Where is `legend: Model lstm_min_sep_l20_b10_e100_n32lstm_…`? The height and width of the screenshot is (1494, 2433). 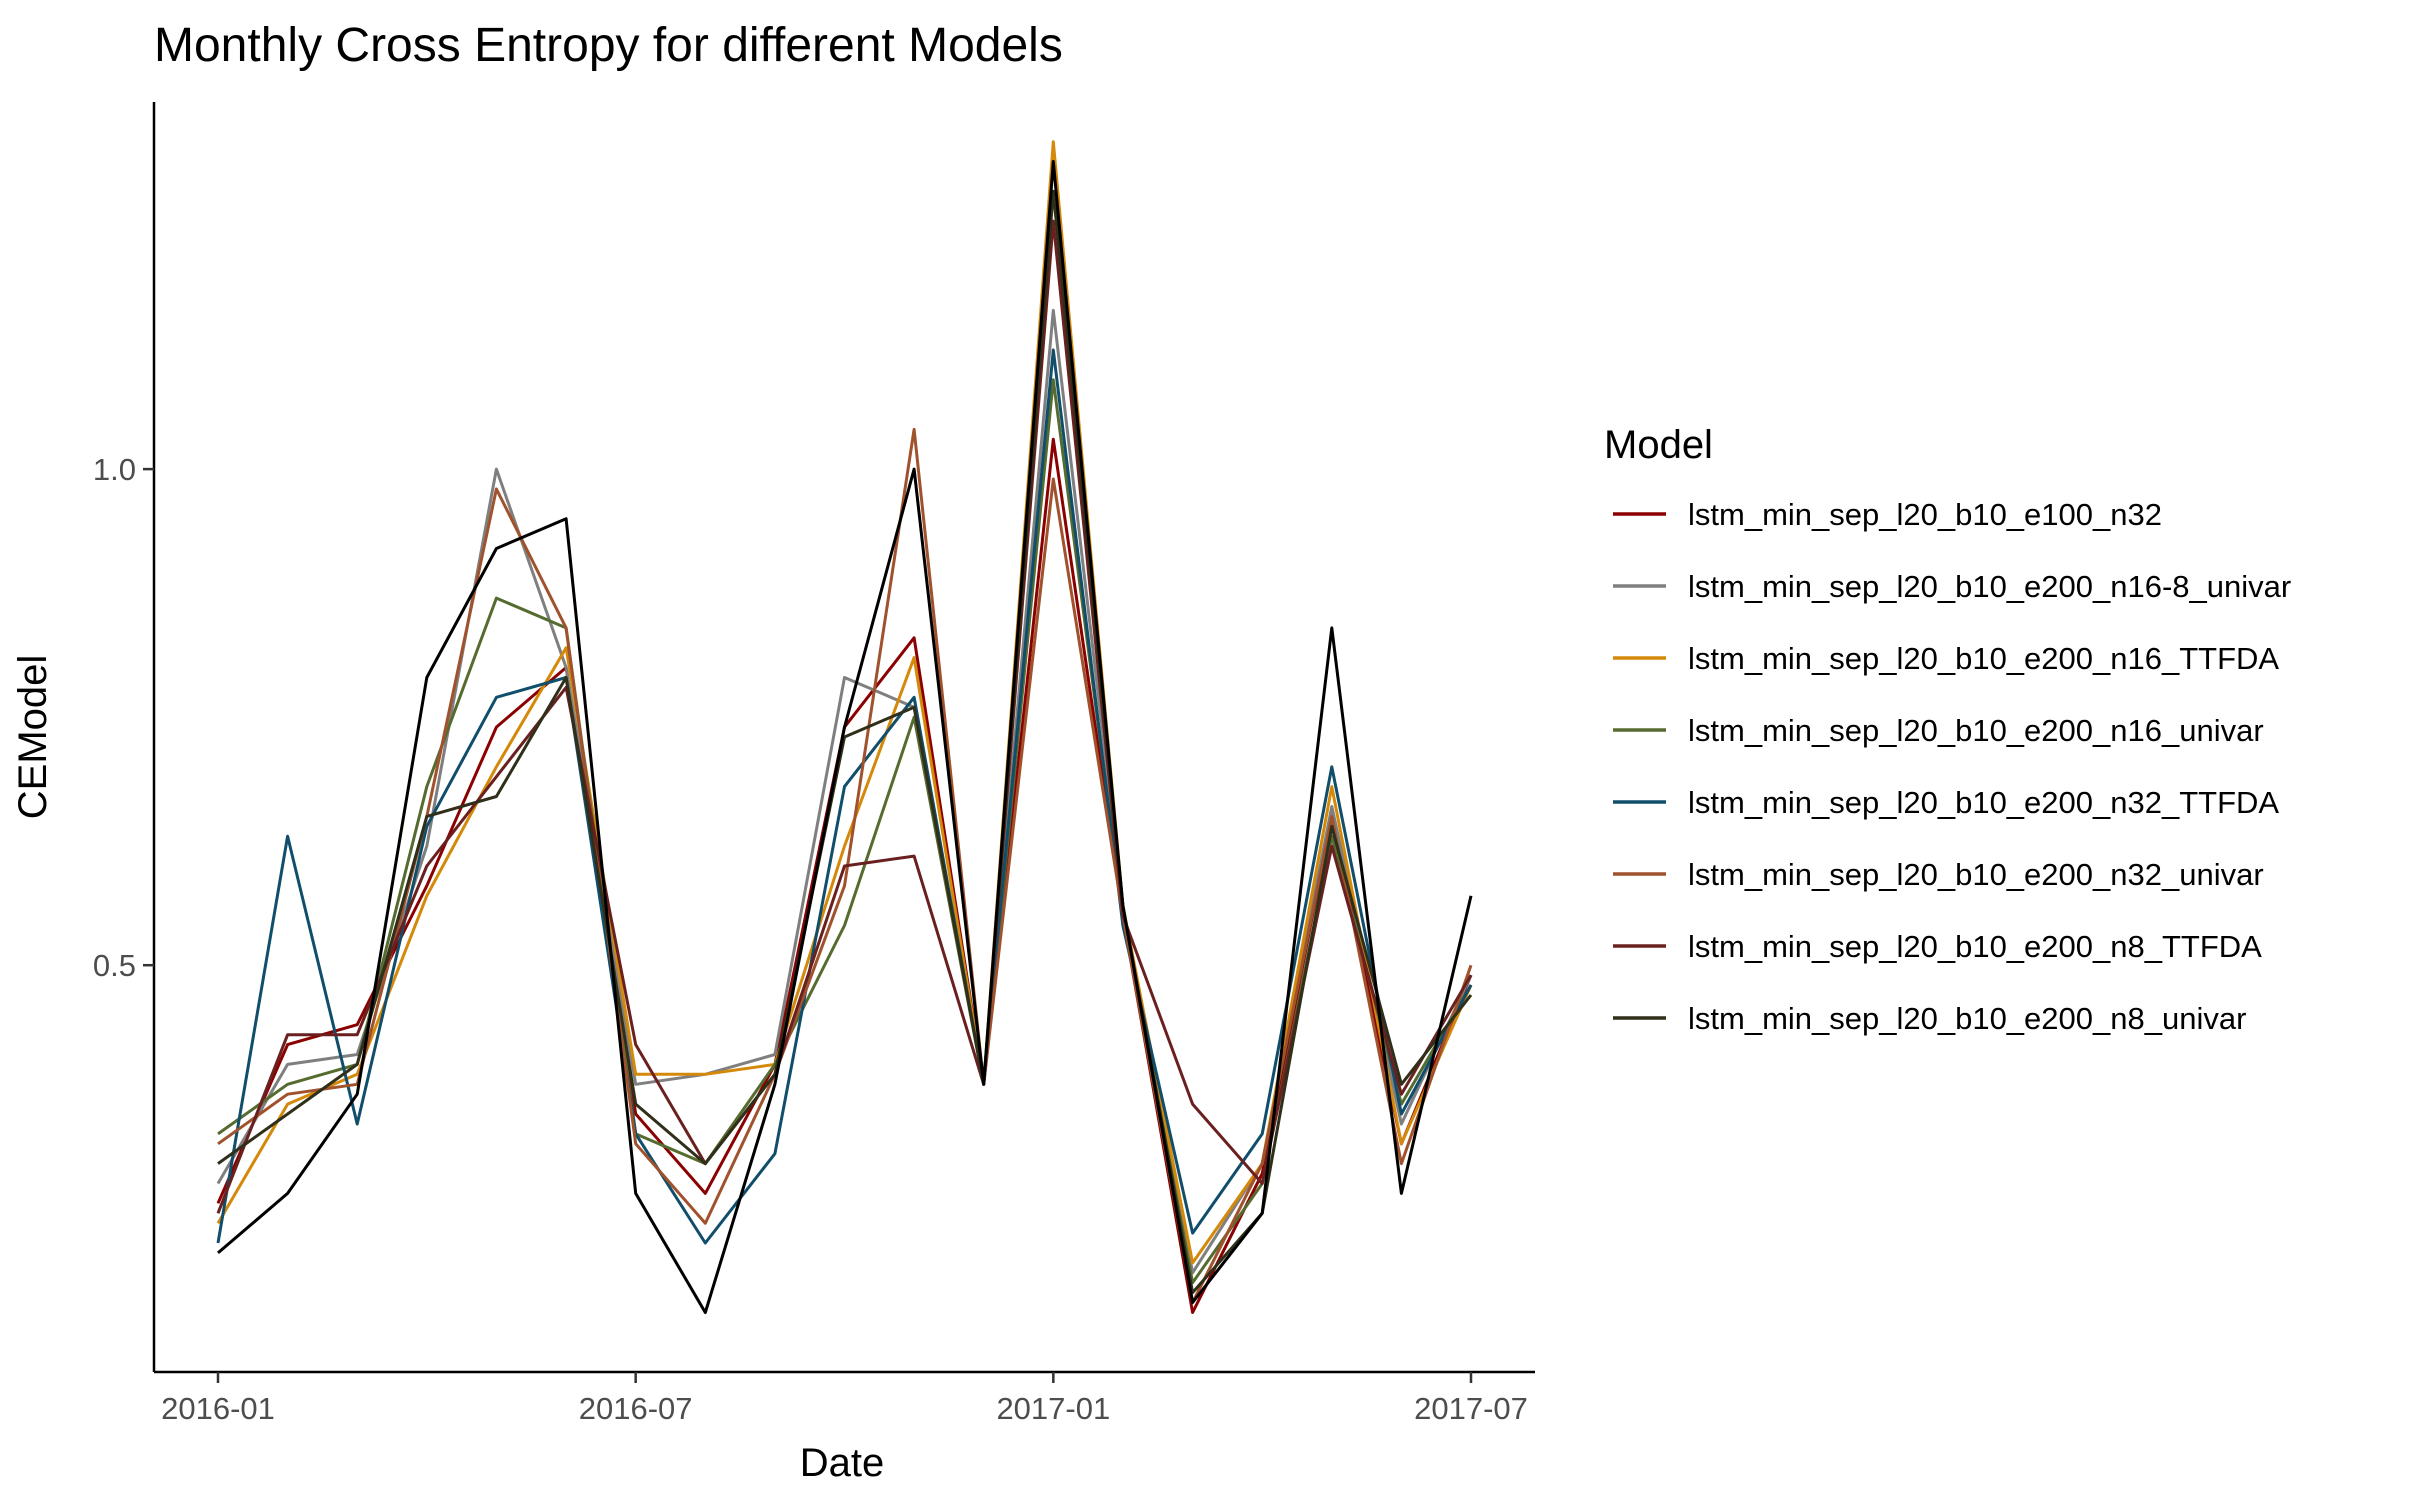
legend: Model lstm_min_sep_l20_b10_e100_n32lstm_… is located at coordinates (1947, 729).